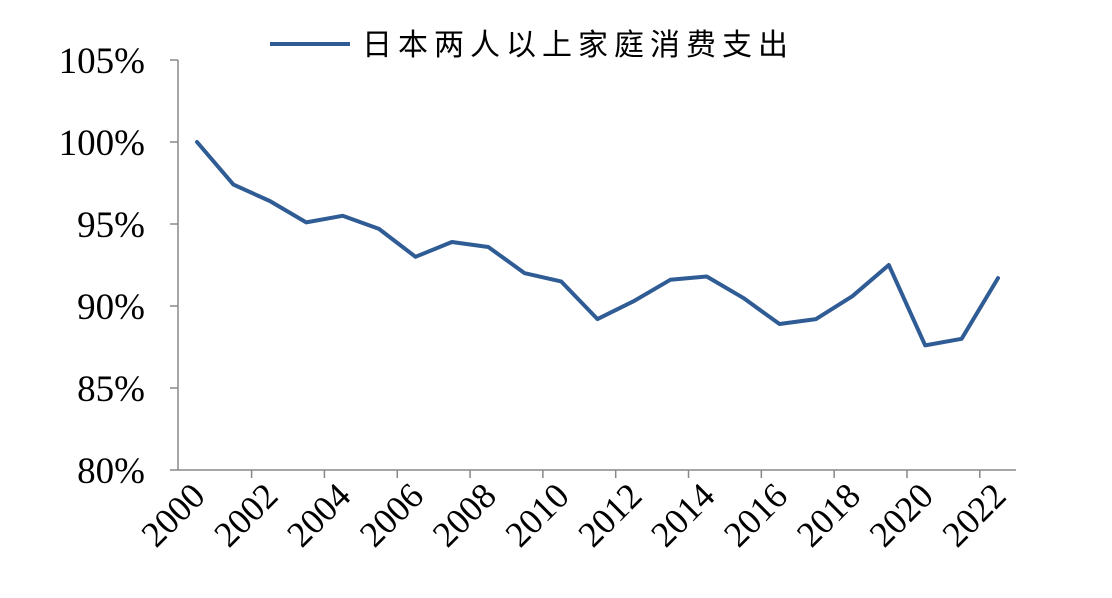  What do you see at coordinates (828, 514) in the screenshot?
I see `x-tick-label: 2018` at bounding box center [828, 514].